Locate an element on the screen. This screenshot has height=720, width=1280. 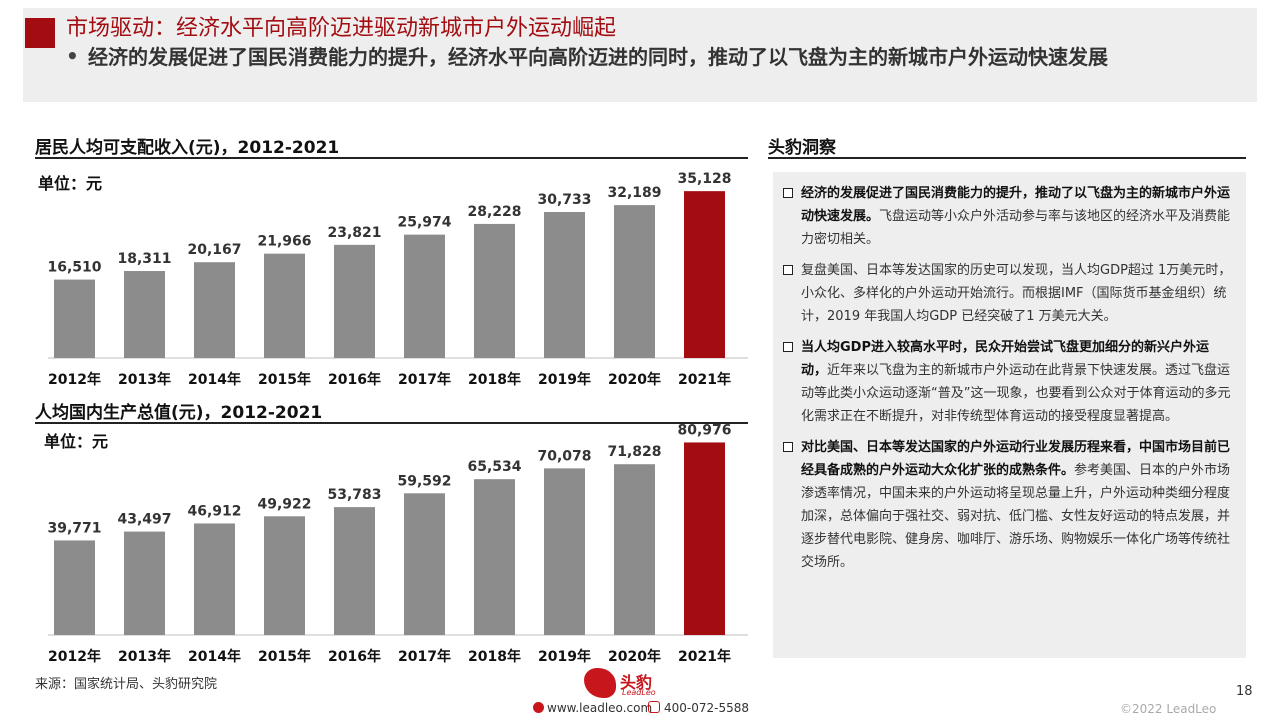
logo-text-cn: 头豹 is located at coordinates (636, 682).